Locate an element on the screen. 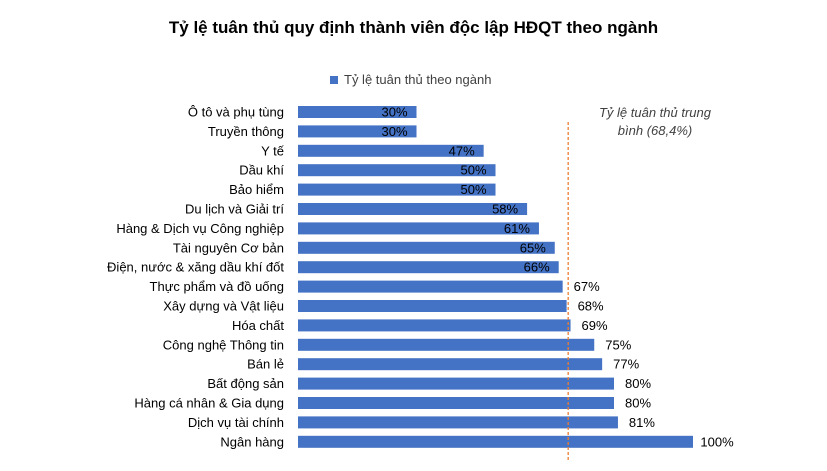 The width and height of the screenshot is (827, 471). category-label: Bảo hiểm is located at coordinates (256, 189).